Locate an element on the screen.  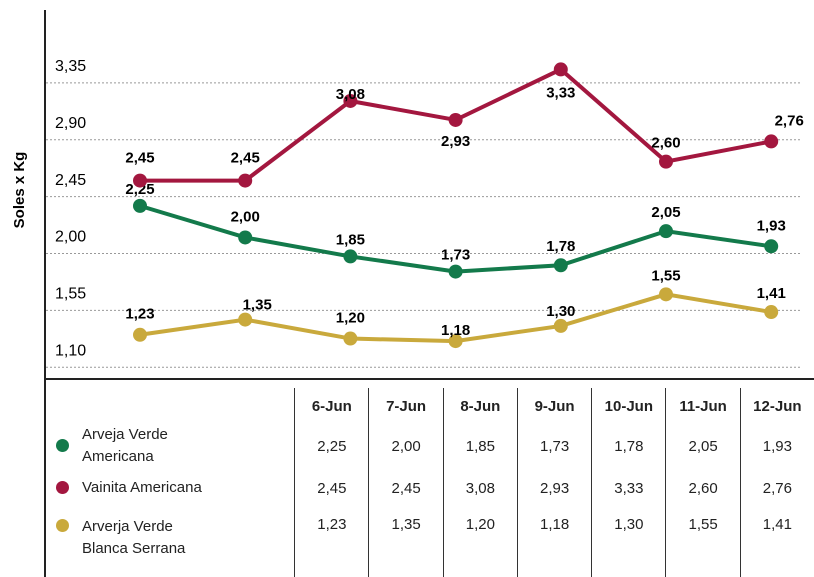
legend-label: Vainita Americana is located at coordinates (142, 487).